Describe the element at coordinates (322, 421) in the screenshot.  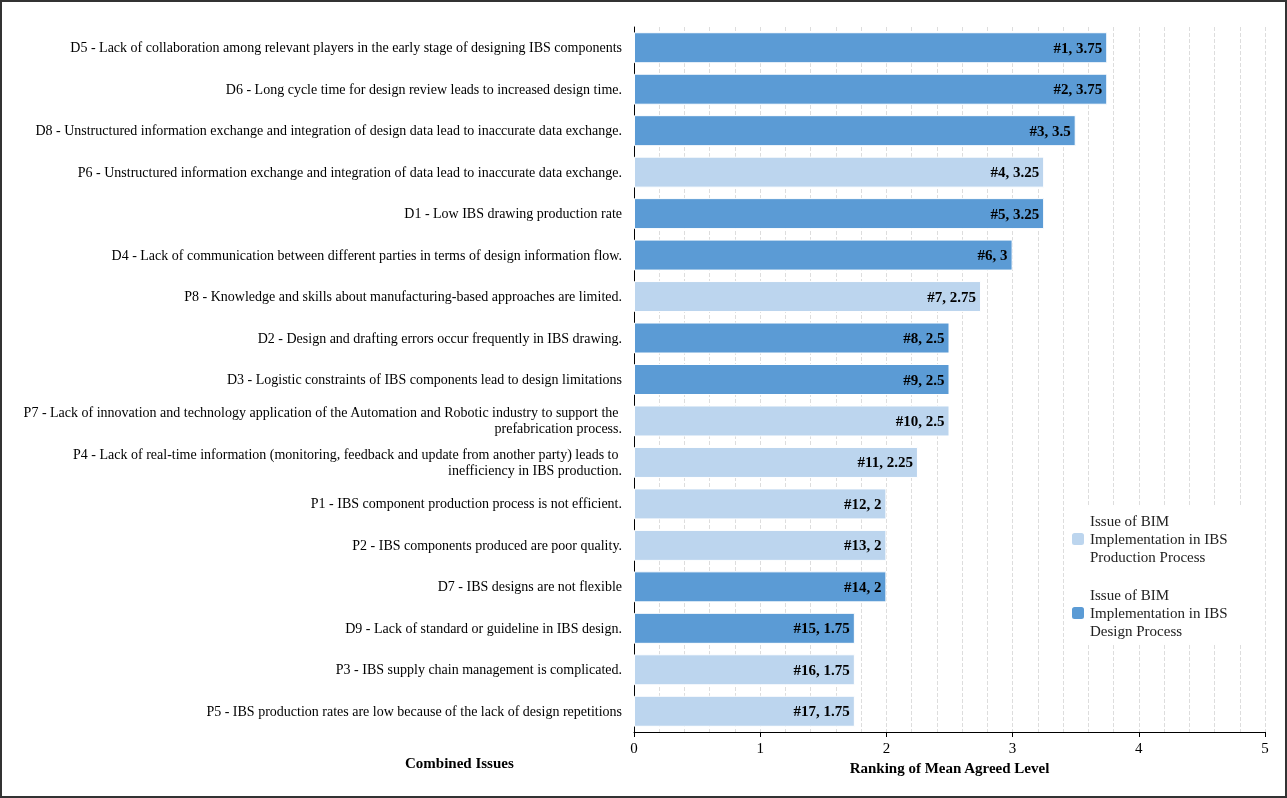
I see `y-tick-label: P7 - Lack of innovation and technology application of the Automation and Robotic industry to support the prefabrication process.` at that location.